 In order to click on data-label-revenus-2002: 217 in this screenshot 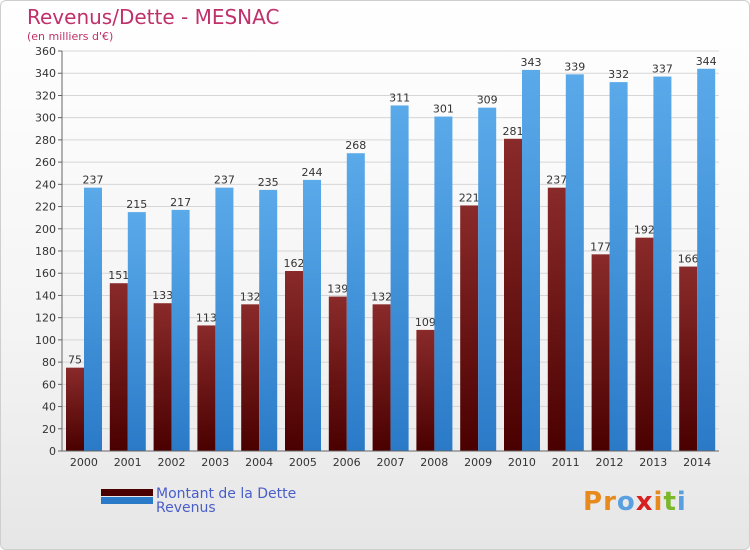, I will do `click(180, 202)`.